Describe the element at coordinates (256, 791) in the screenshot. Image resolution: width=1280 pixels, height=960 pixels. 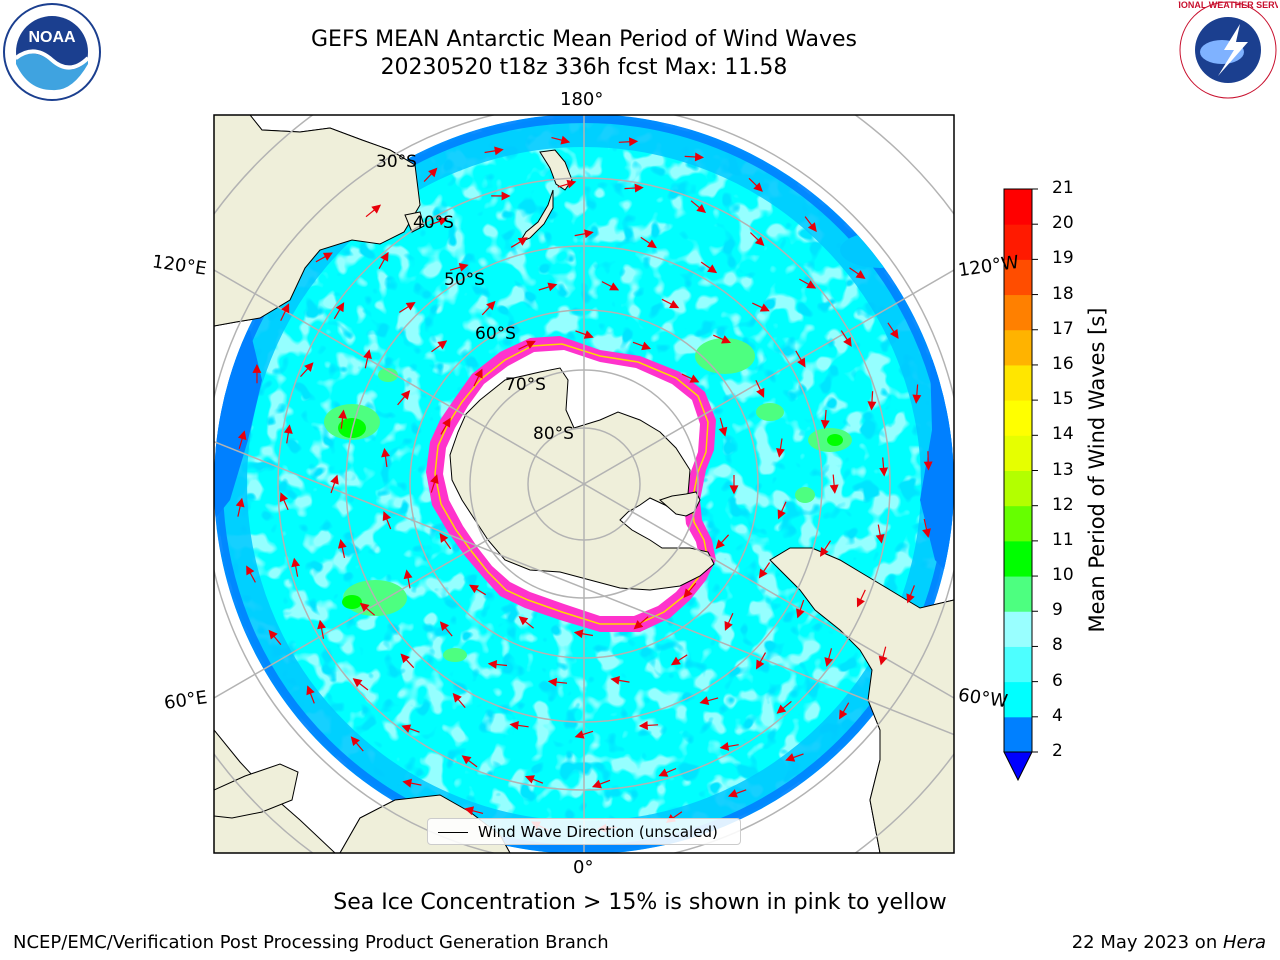
I see `madagascar-land` at that location.